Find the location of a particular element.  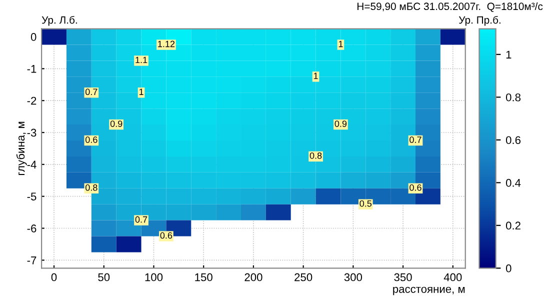

y-tick-label: -3 is located at coordinates (31, 132).